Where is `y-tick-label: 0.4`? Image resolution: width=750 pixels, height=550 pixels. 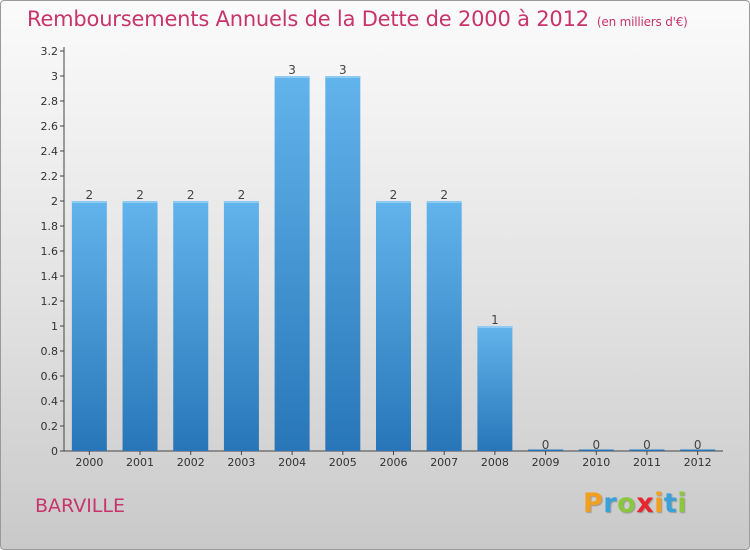 y-tick-label: 0.4 is located at coordinates (50, 401).